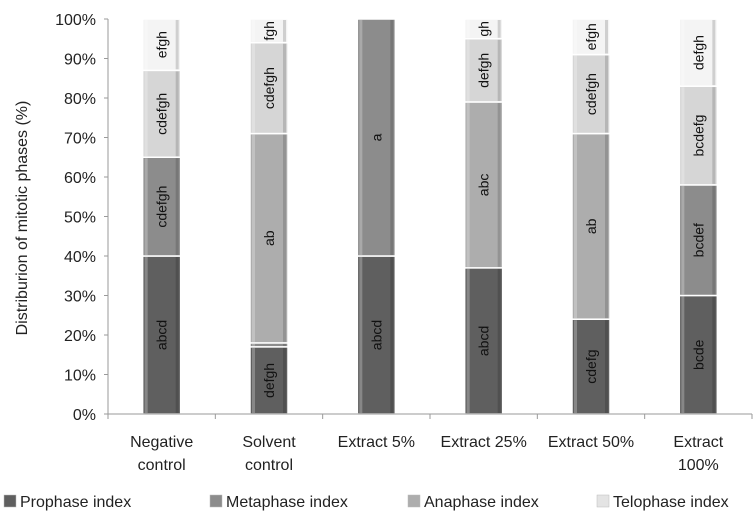  What do you see at coordinates (22, 218) in the screenshot?
I see `y-axis-label: Distriburion of mitotic phases (%)` at bounding box center [22, 218].